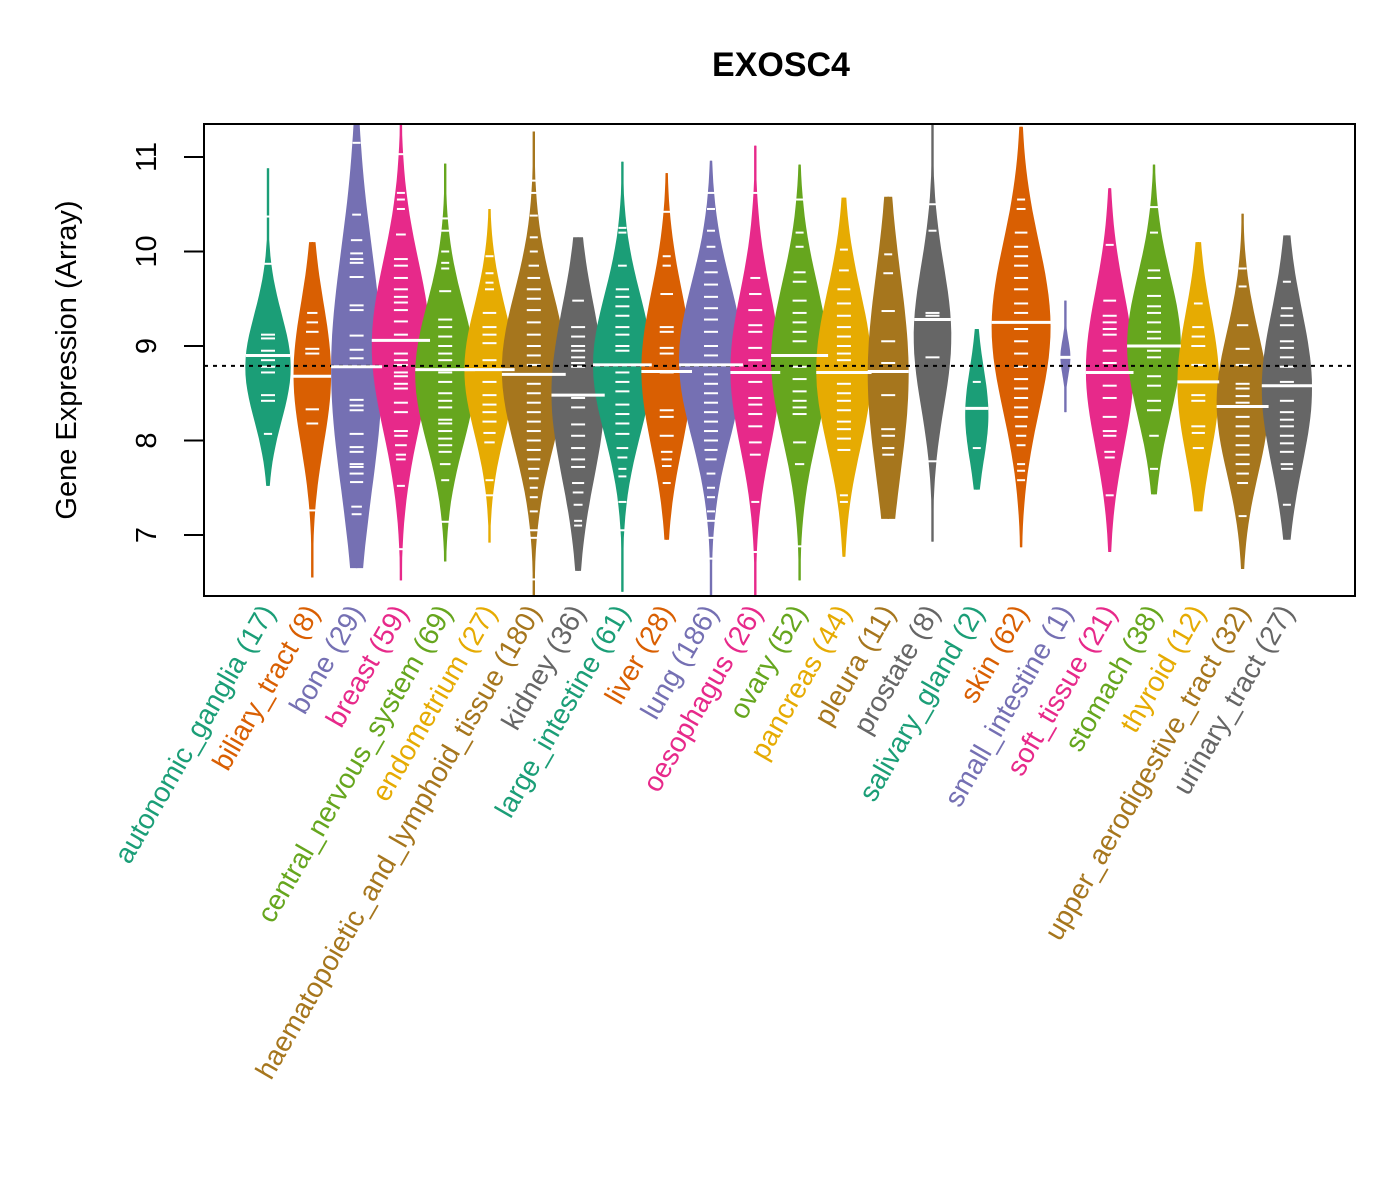 Image resolution: width=1400 pixels, height=1200 pixels. I want to click on violin-pancreas, so click(844, 377).